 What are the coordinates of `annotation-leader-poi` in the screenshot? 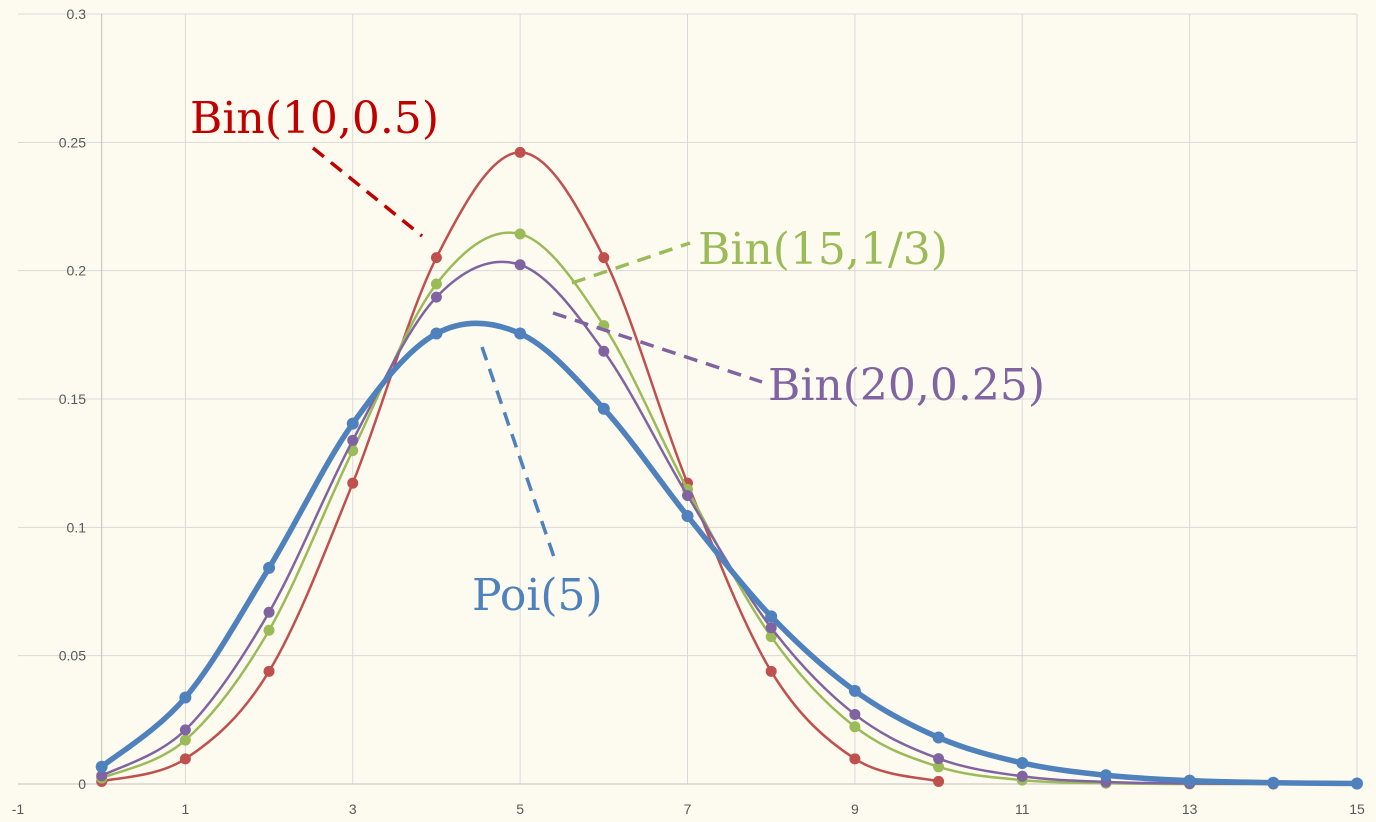 It's located at (518, 453).